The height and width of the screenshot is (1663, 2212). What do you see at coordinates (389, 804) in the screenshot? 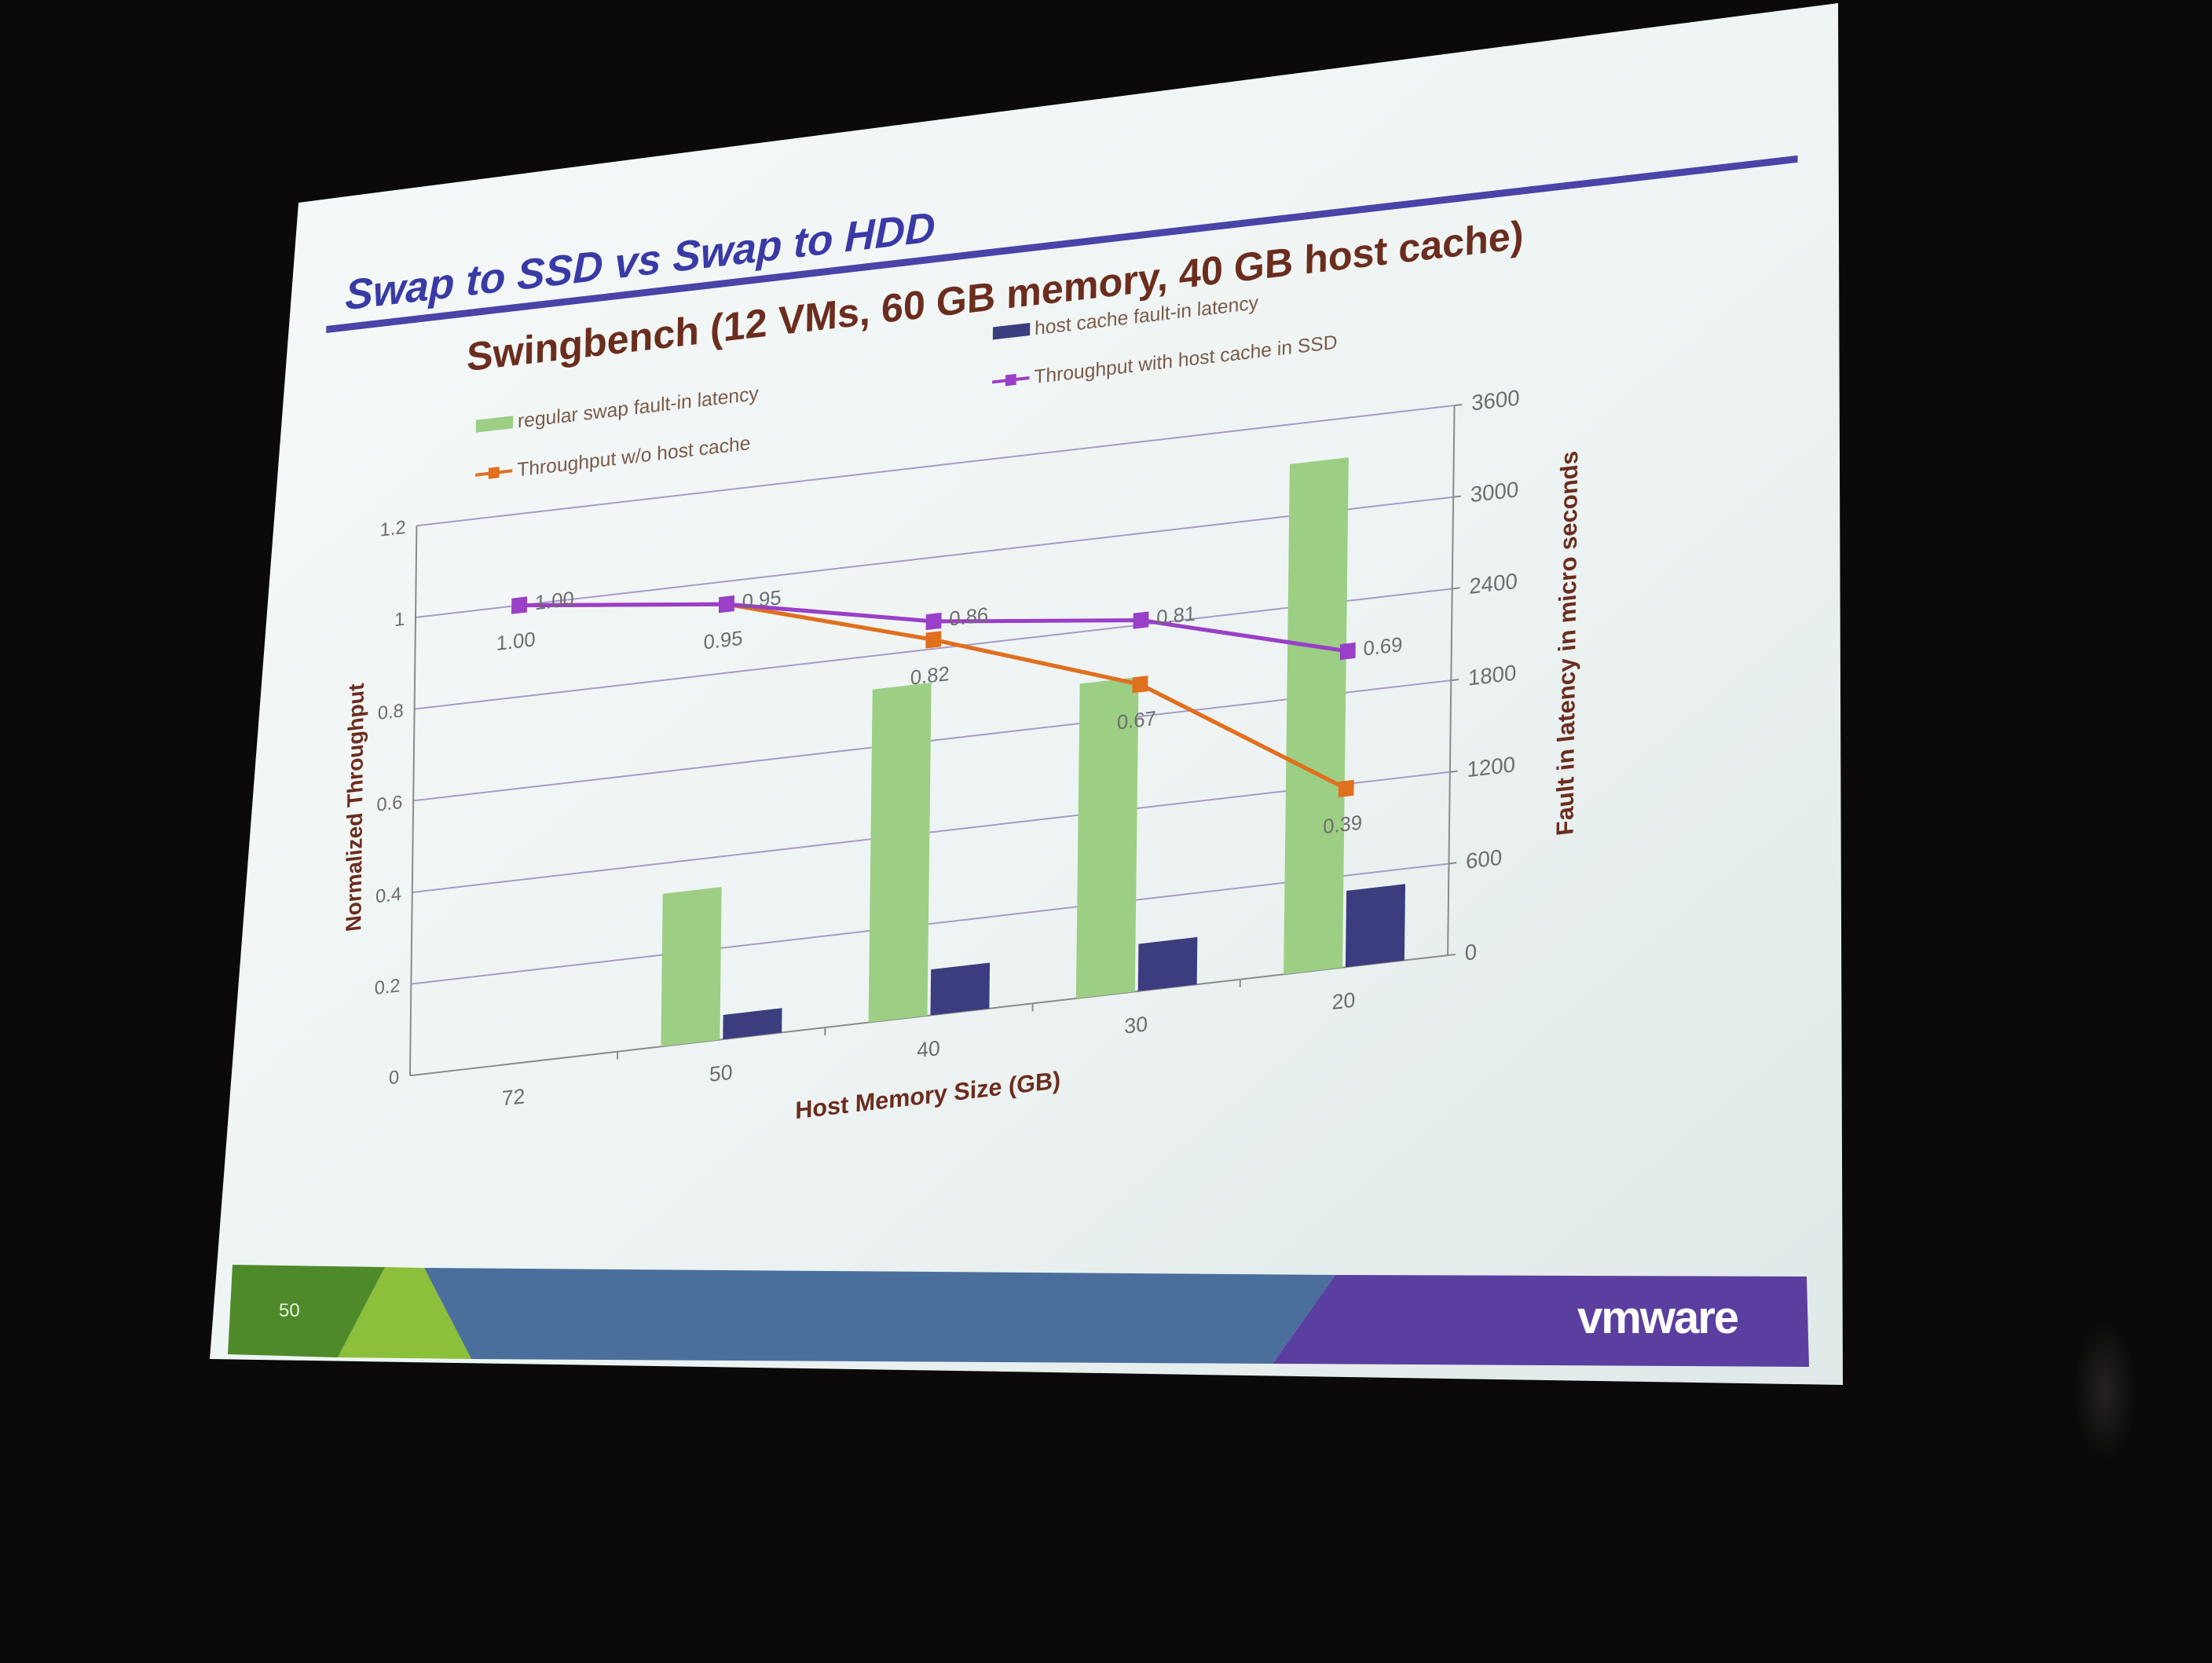
I see `y-tick-label: 0.6` at bounding box center [389, 804].